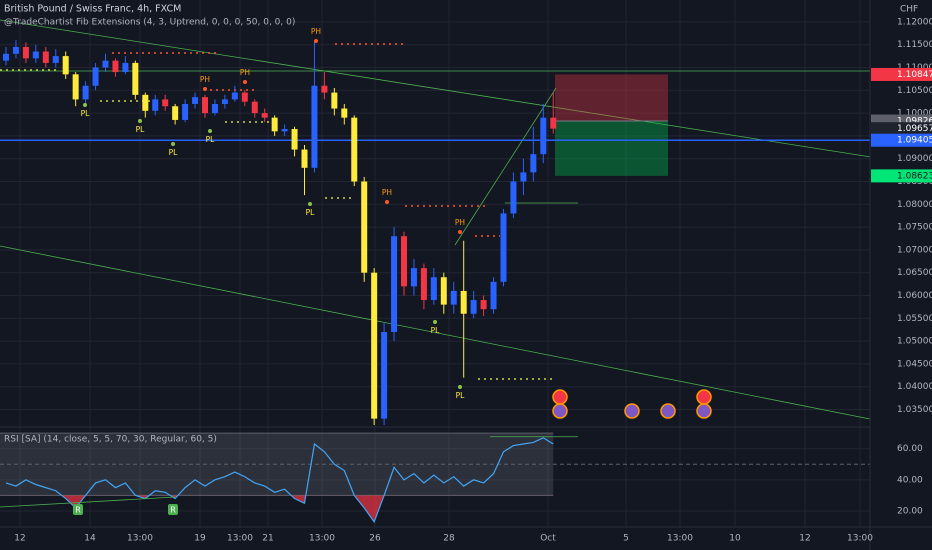 This screenshot has width=932, height=550. Describe the element at coordinates (279, 480) in the screenshot. I see `rsi-line` at that location.